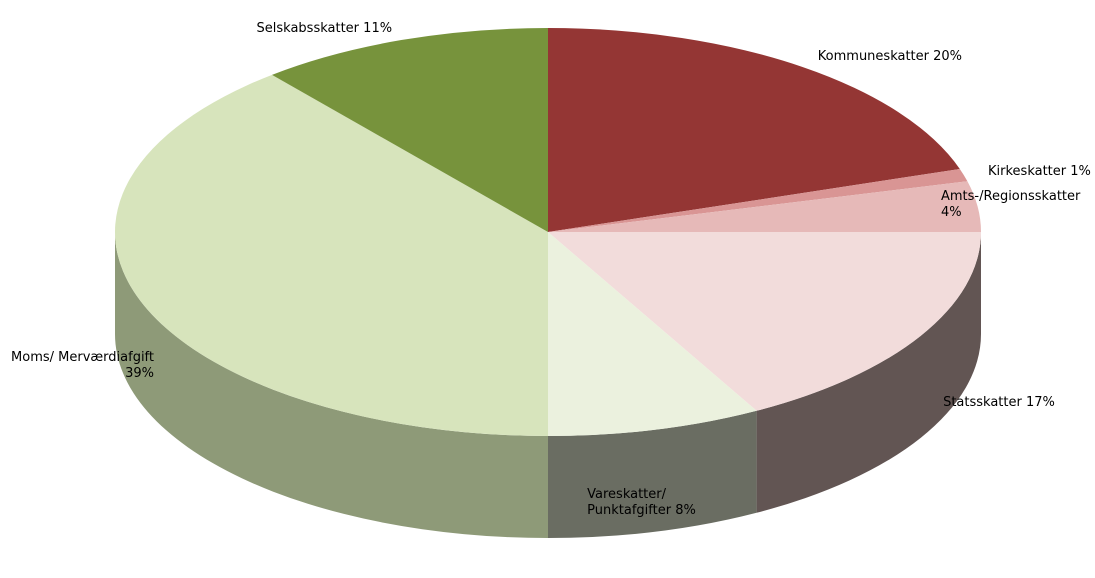 The image size is (1095, 578). I want to click on value-label: 20%, so click(948, 57).